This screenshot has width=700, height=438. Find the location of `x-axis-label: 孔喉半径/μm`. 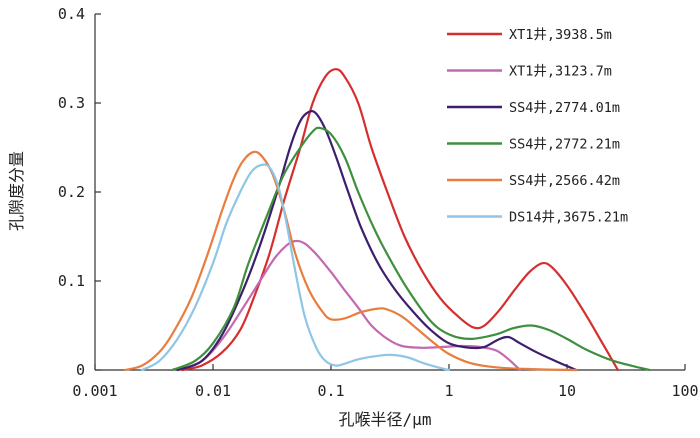

x-axis-label: 孔喉半径/μm is located at coordinates (385, 419).